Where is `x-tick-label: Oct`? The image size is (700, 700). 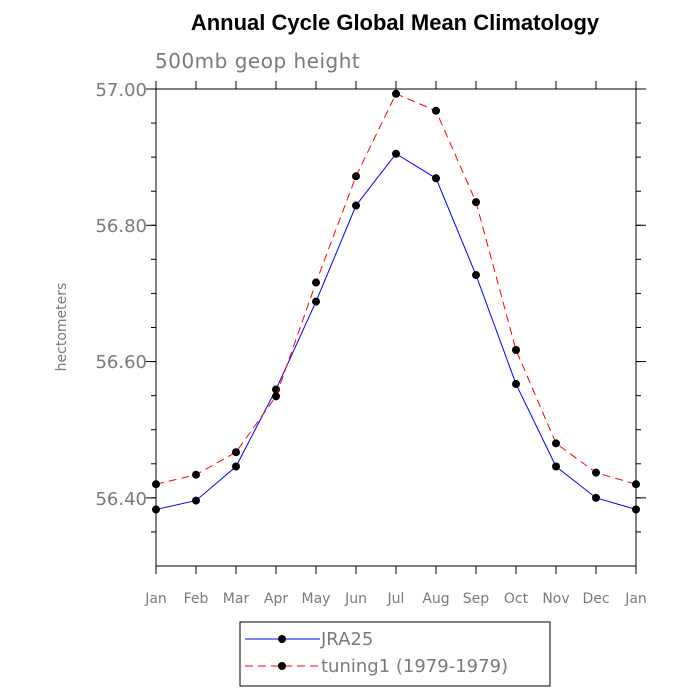 x-tick-label: Oct is located at coordinates (516, 599).